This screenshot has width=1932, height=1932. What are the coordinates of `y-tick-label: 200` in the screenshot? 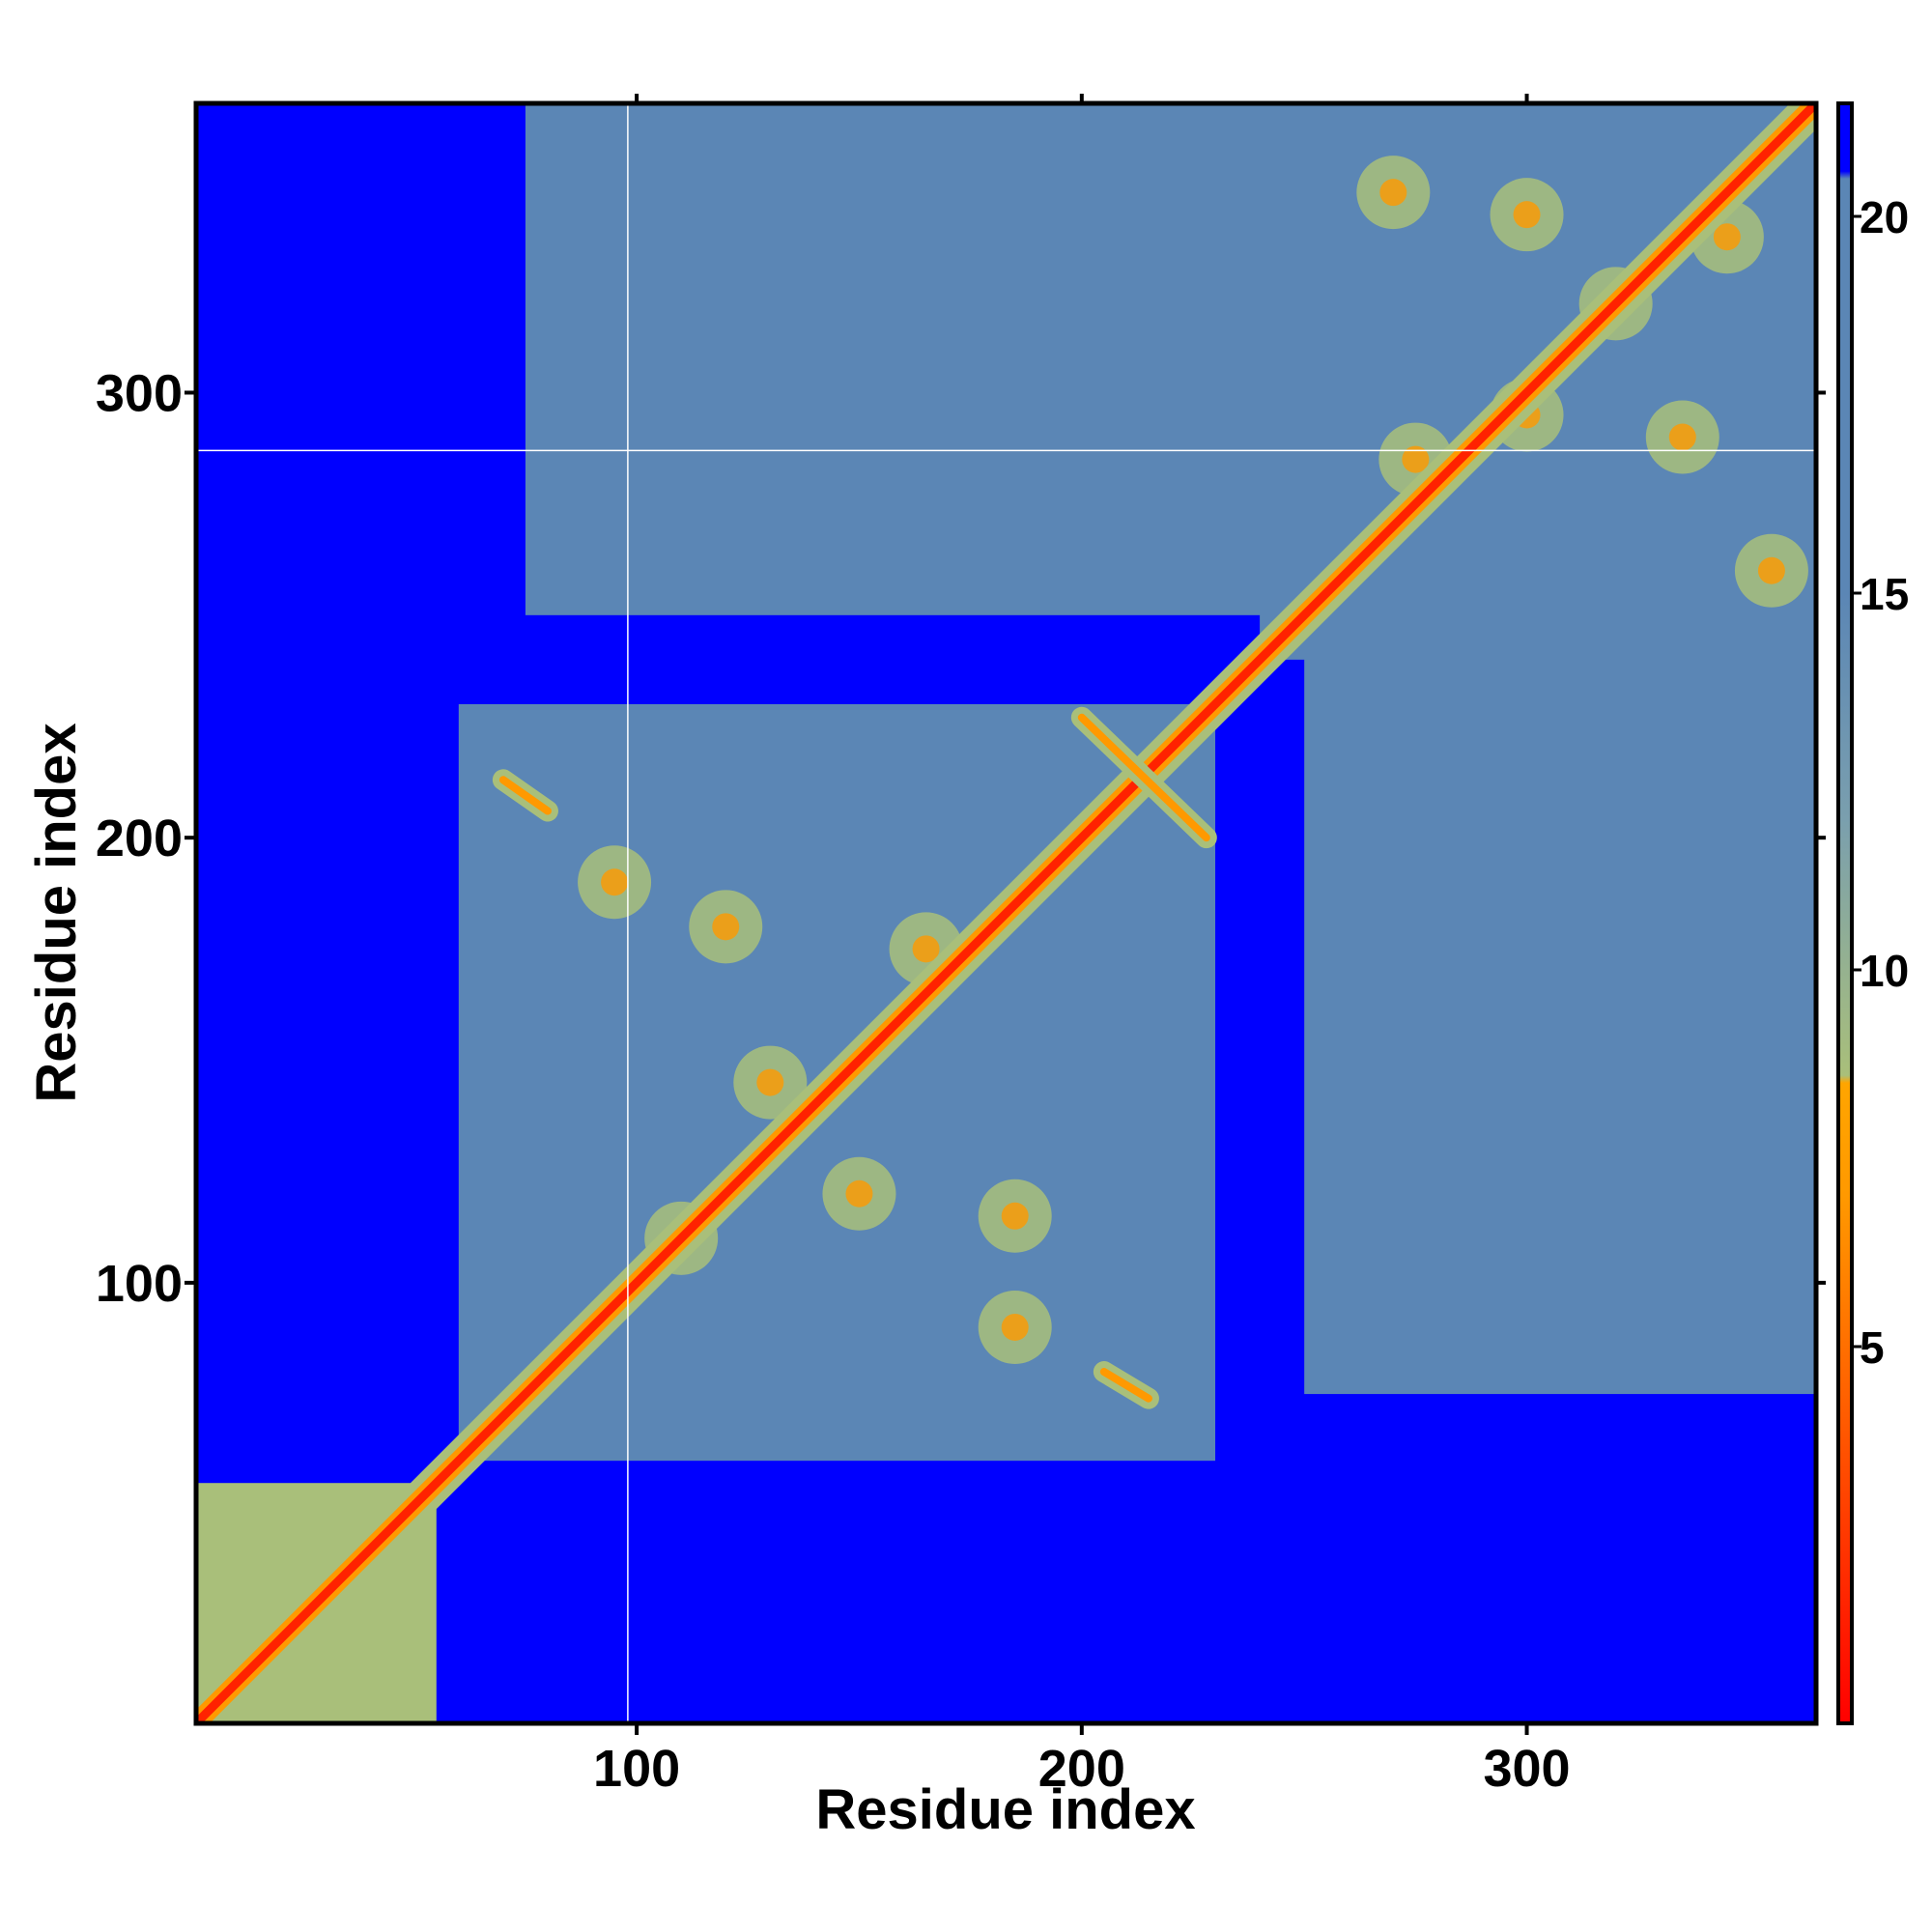 It's located at (139, 838).